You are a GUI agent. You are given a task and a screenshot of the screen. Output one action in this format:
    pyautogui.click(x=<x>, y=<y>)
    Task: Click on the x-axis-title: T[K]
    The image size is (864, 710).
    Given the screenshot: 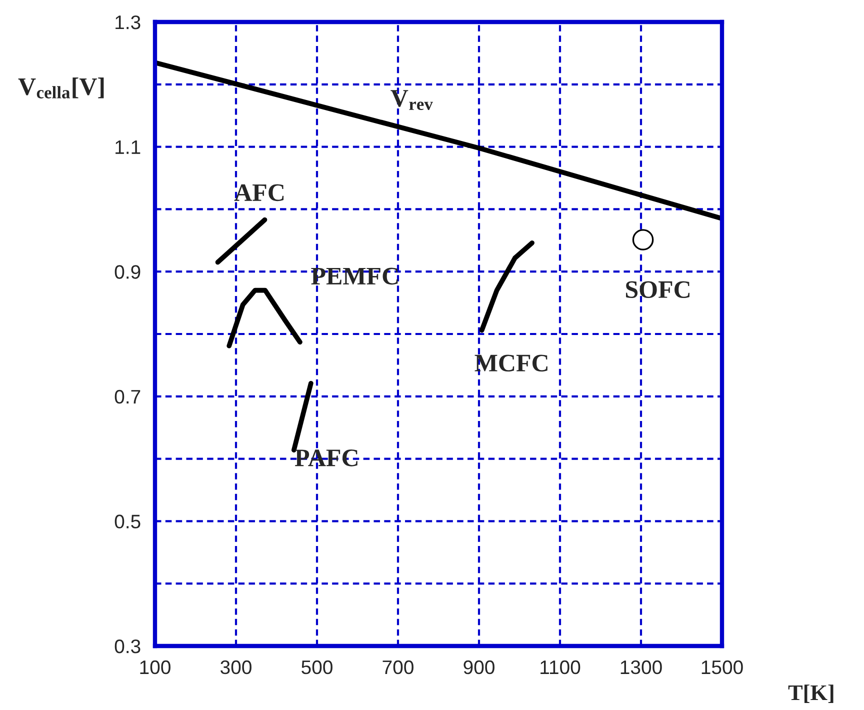 What is the action you would take?
    pyautogui.click(x=811, y=693)
    